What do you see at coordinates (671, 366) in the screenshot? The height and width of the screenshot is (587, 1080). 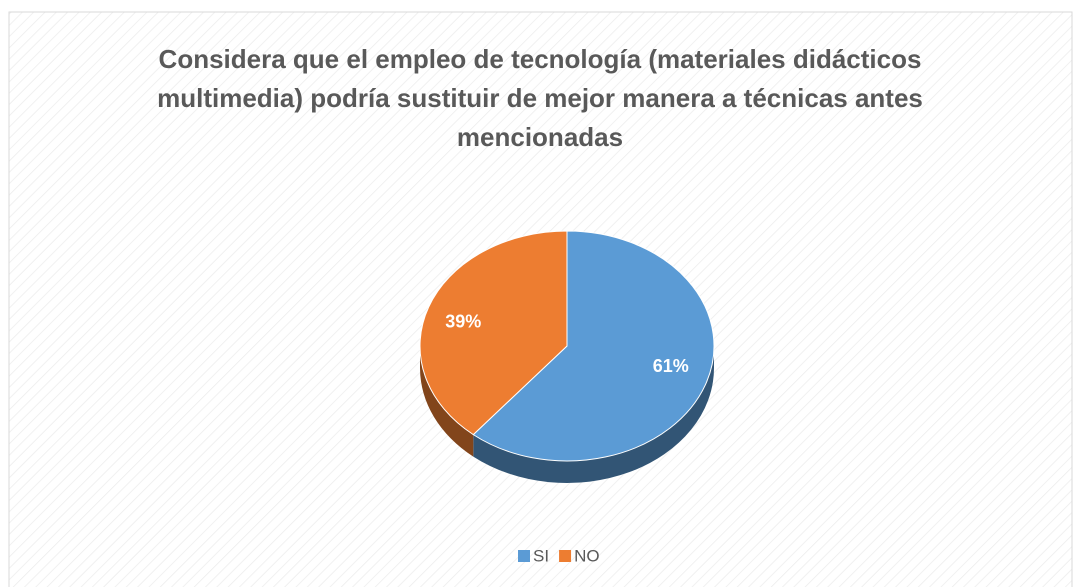 I see `data-label: 61%` at bounding box center [671, 366].